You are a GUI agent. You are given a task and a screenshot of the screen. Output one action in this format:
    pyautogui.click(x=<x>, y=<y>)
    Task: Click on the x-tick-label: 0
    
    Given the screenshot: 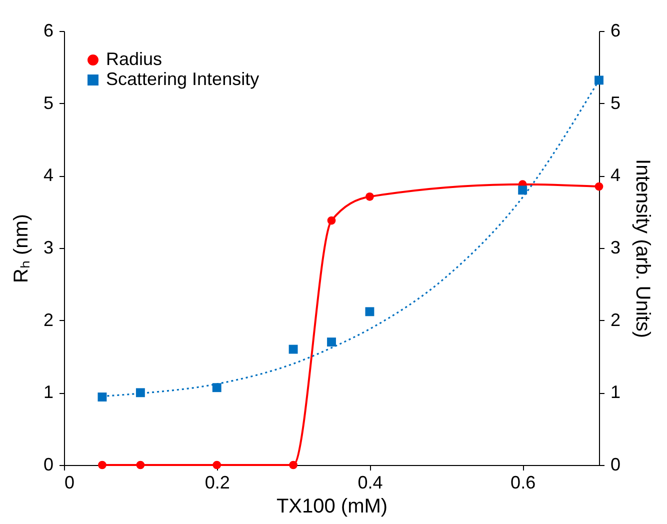 What is the action you would take?
    pyautogui.click(x=69, y=482)
    